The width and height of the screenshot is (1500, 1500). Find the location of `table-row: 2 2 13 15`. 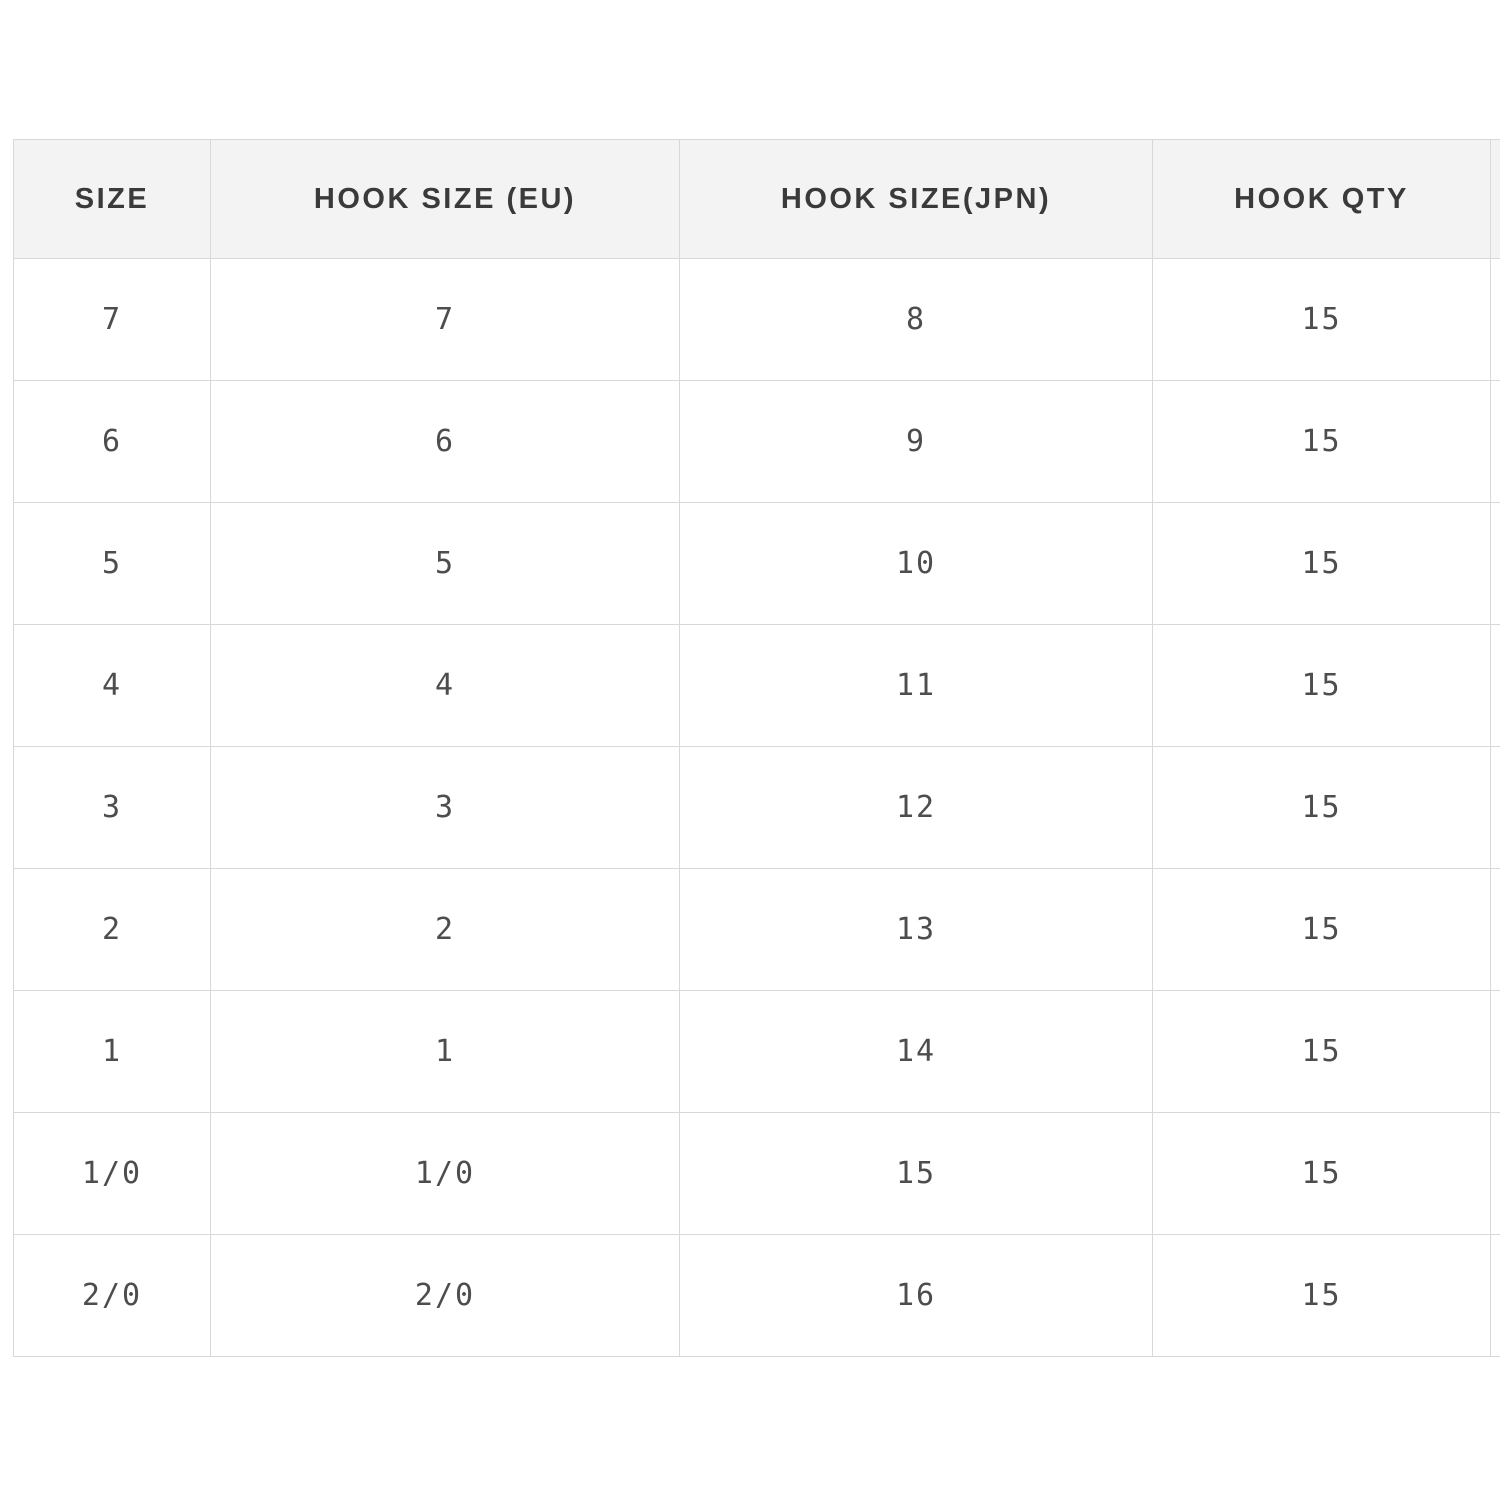

table-row: 2 2 13 15 is located at coordinates (756, 929).